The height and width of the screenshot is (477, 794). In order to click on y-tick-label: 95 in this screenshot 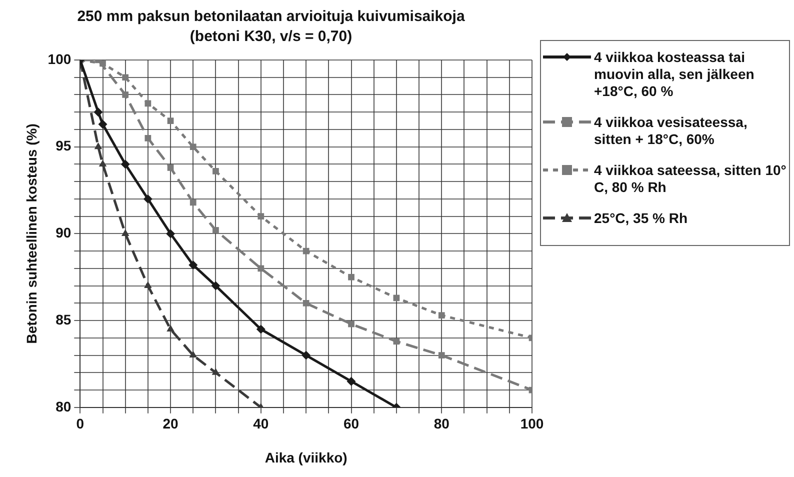, I will do `click(64, 146)`.